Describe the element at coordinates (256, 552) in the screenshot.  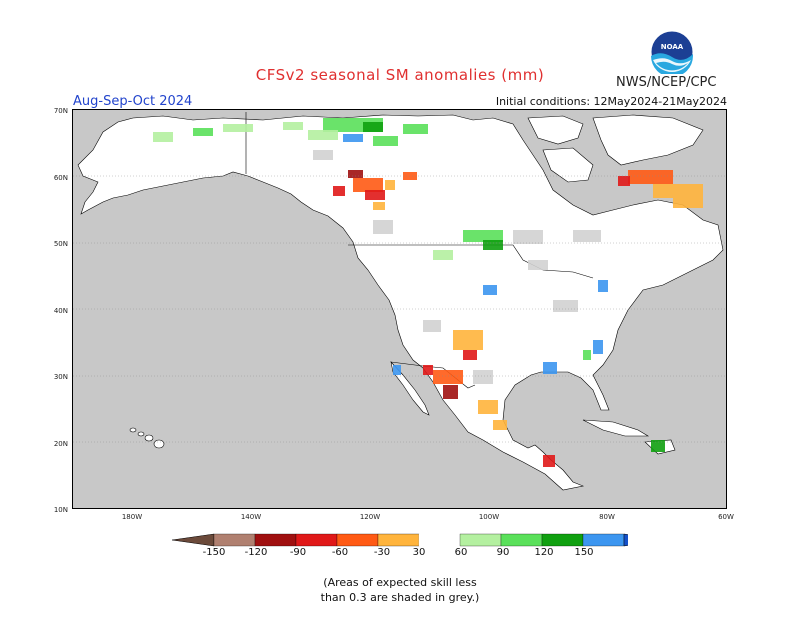
I see `colorbar-label: -120` at that location.